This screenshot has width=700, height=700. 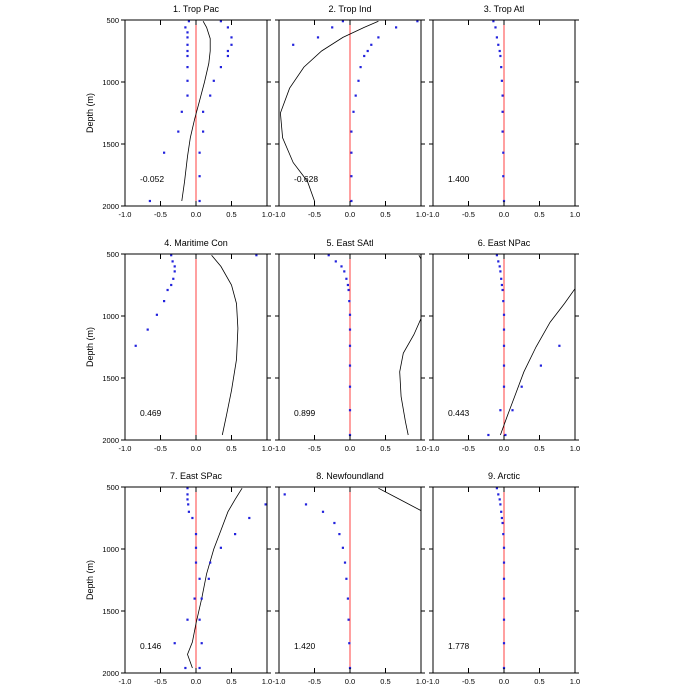 I want to click on panel-title: 7. East SPac, so click(x=196, y=476).